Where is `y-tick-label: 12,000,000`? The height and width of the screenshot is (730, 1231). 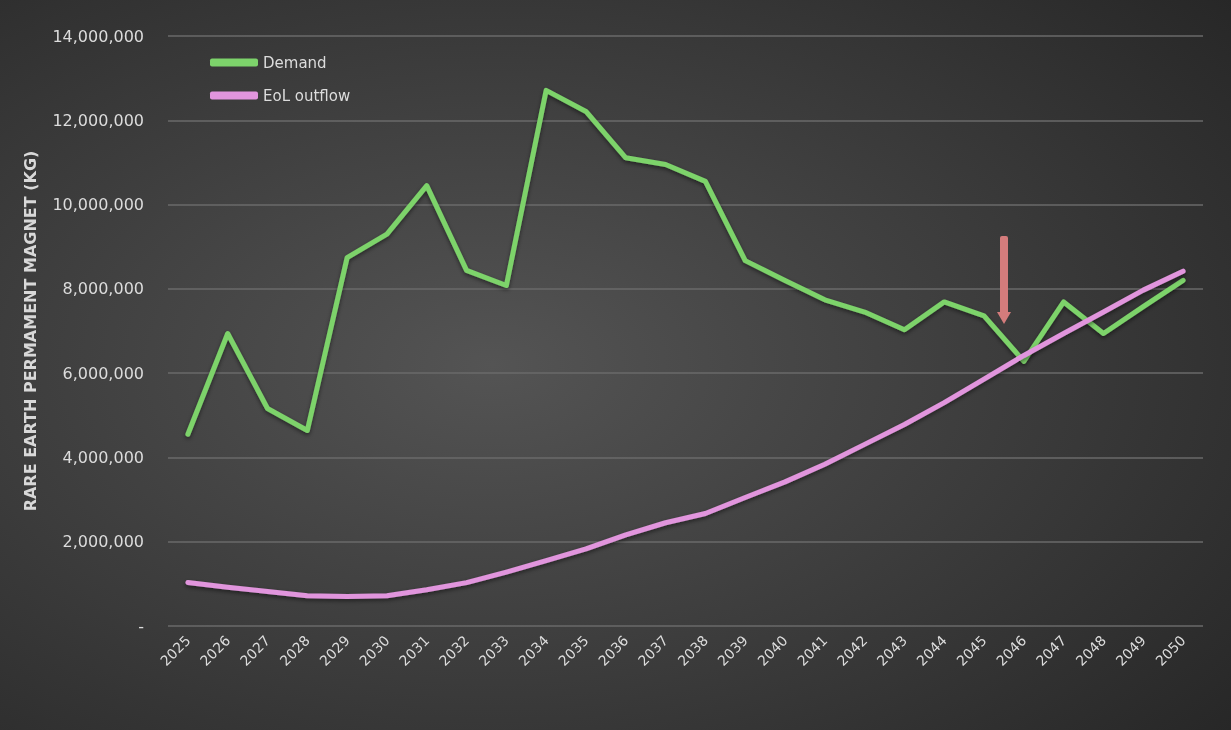 y-tick-label: 12,000,000 is located at coordinates (98, 120).